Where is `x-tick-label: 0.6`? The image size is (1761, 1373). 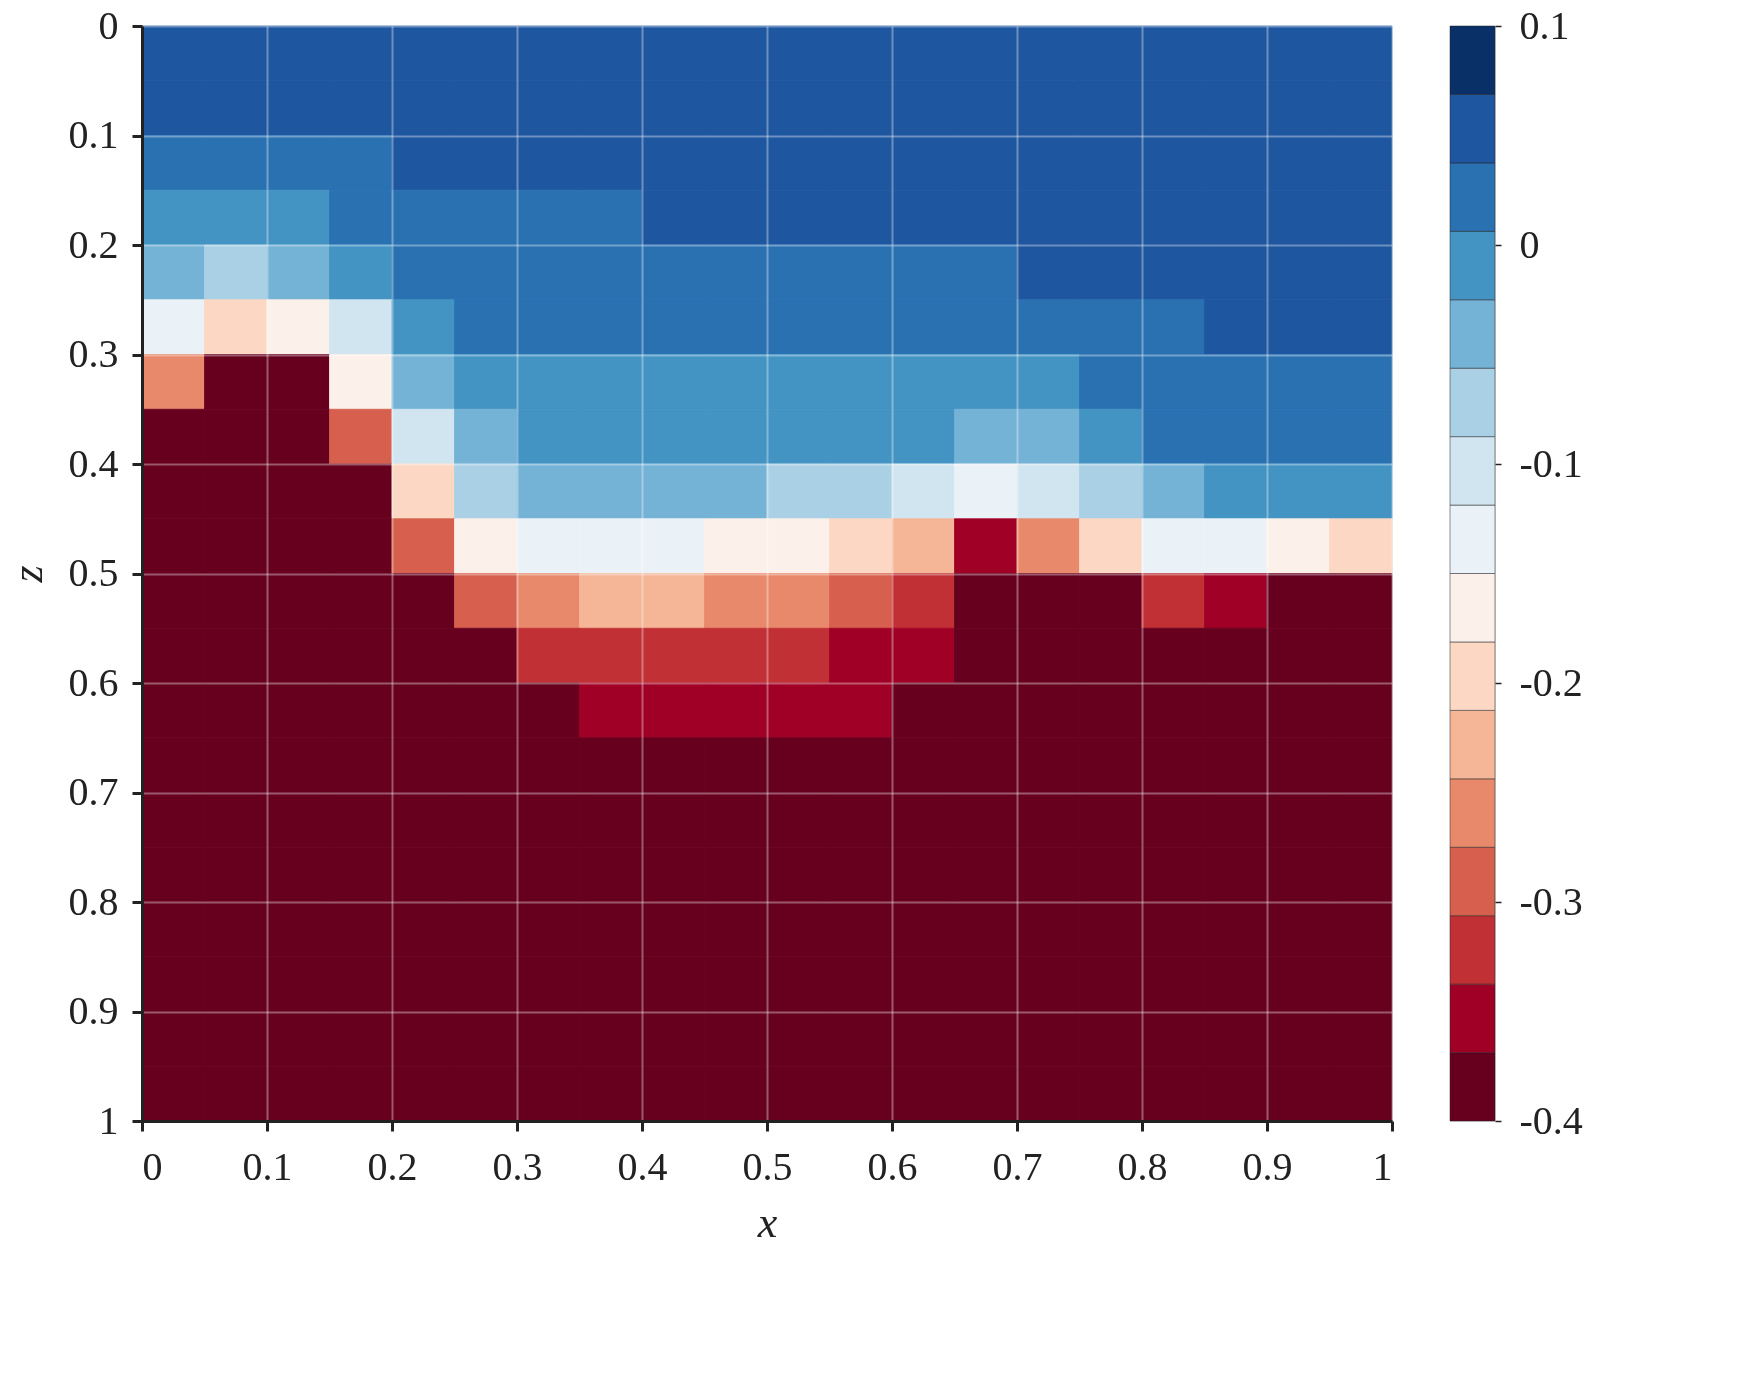
x-tick-label: 0.6 is located at coordinates (892, 1166).